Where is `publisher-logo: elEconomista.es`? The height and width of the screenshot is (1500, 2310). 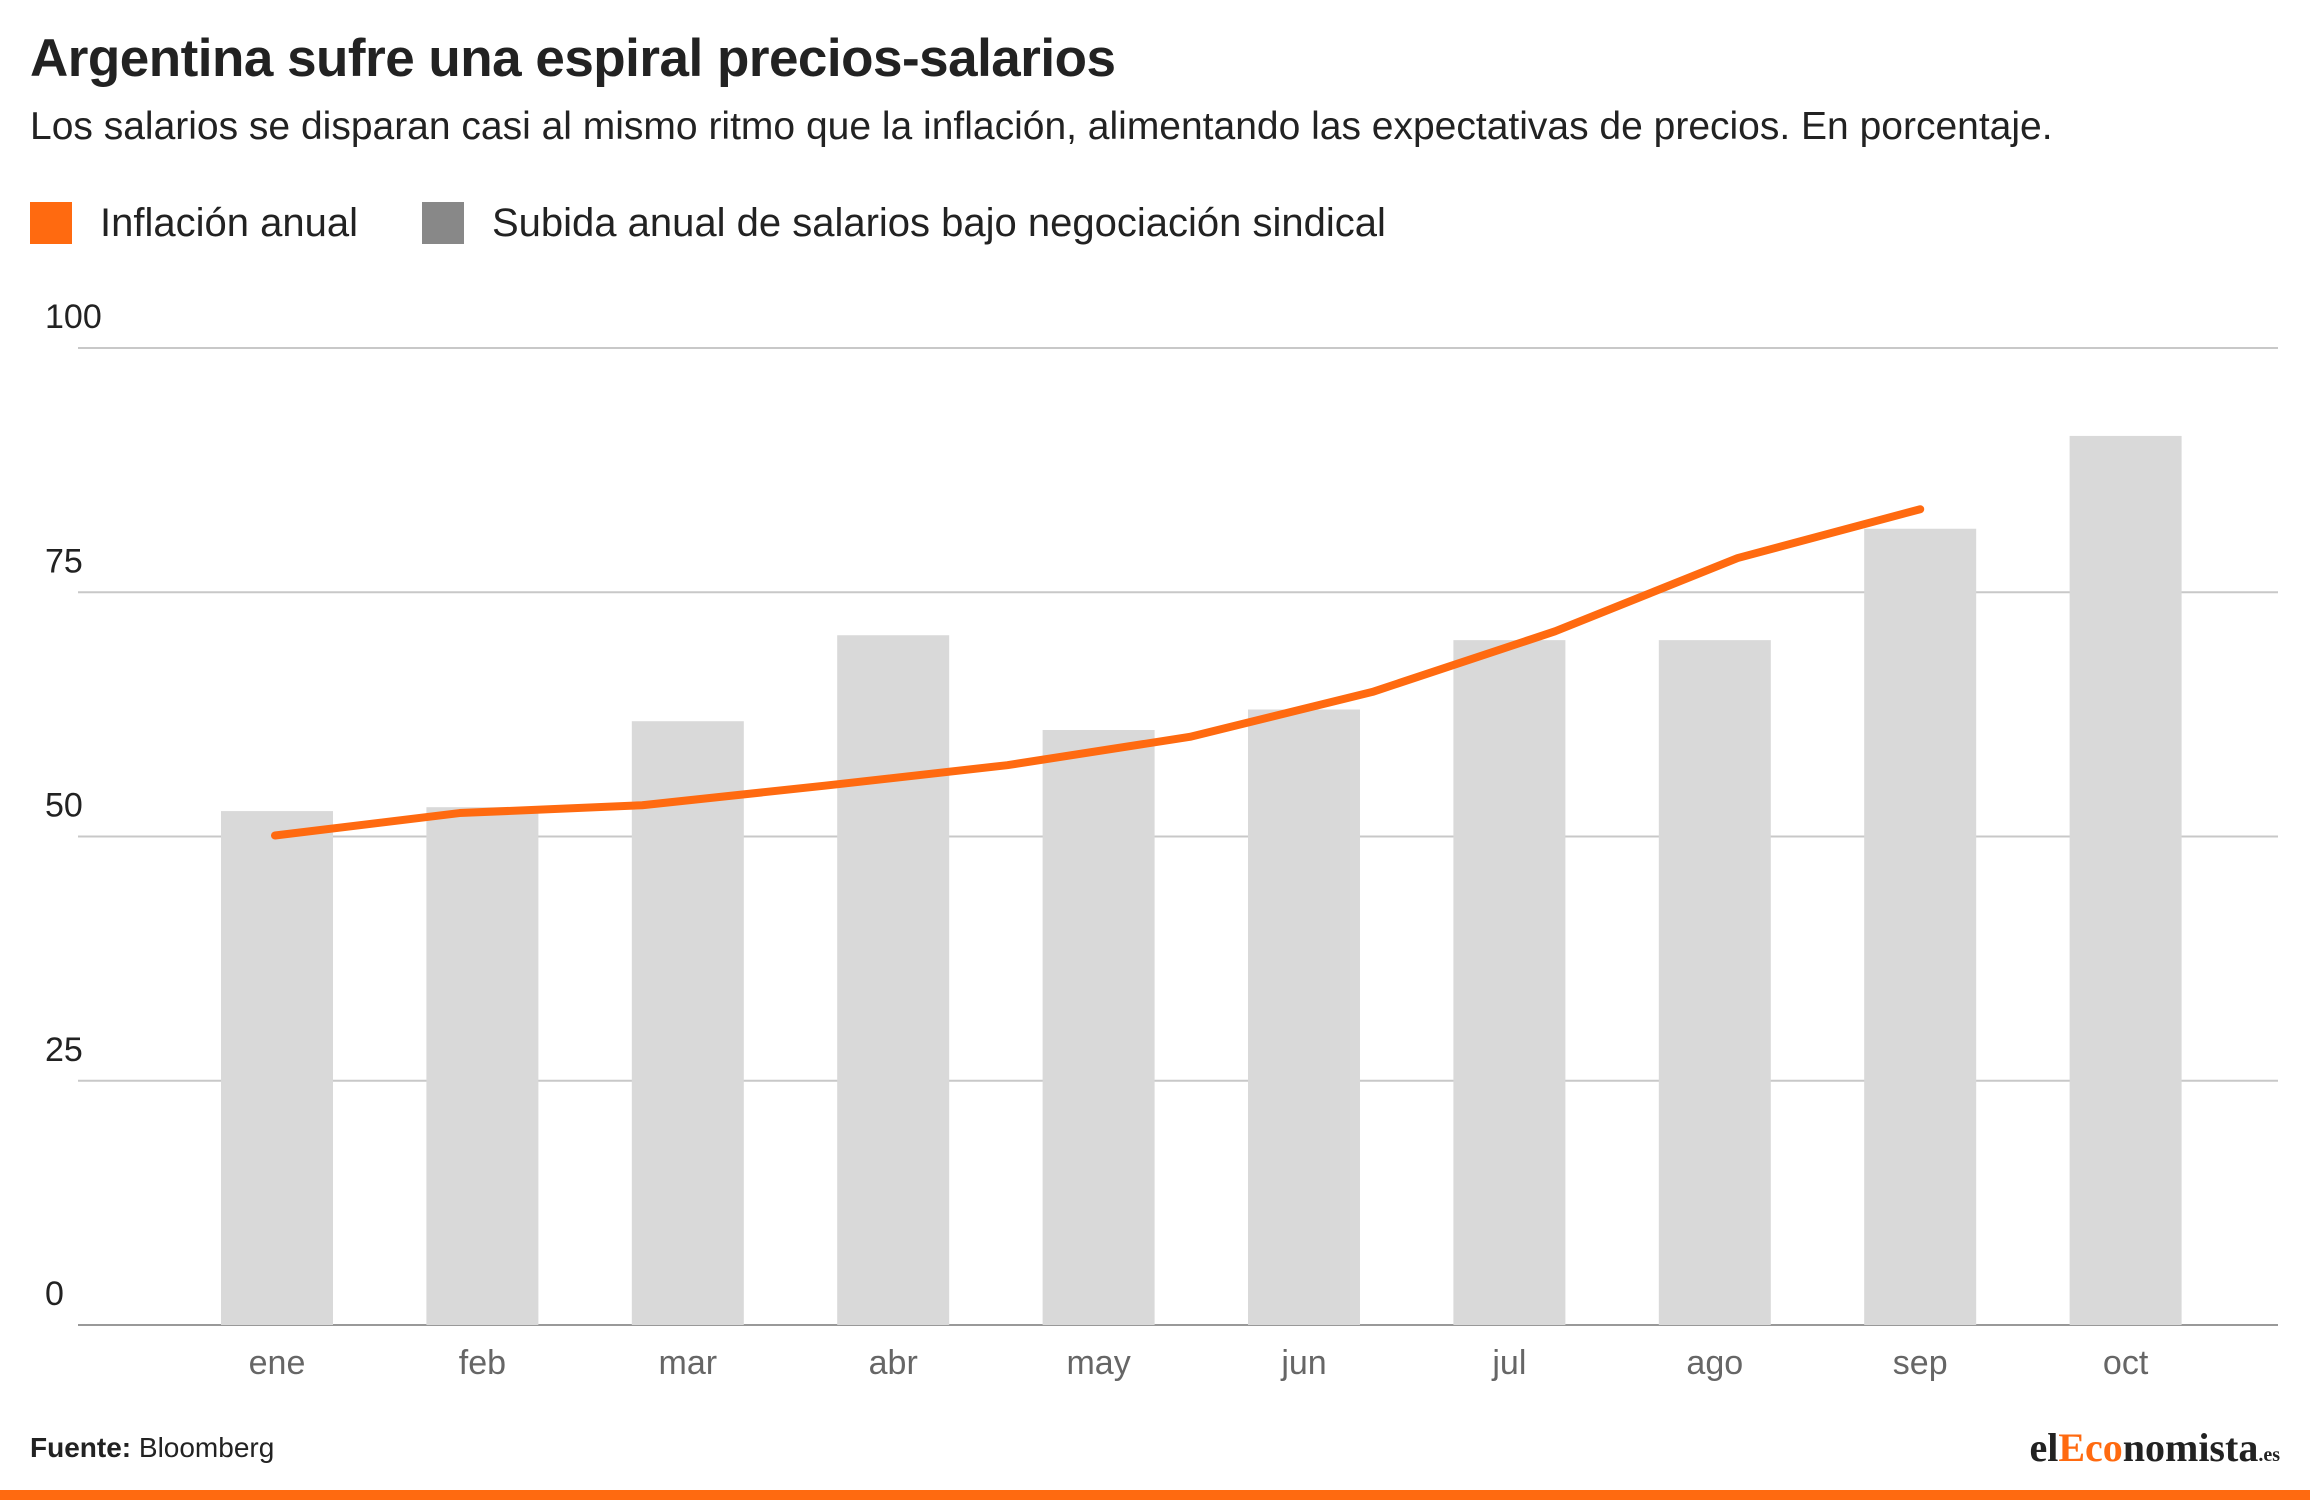 publisher-logo: elEconomista.es is located at coordinates (2154, 1447).